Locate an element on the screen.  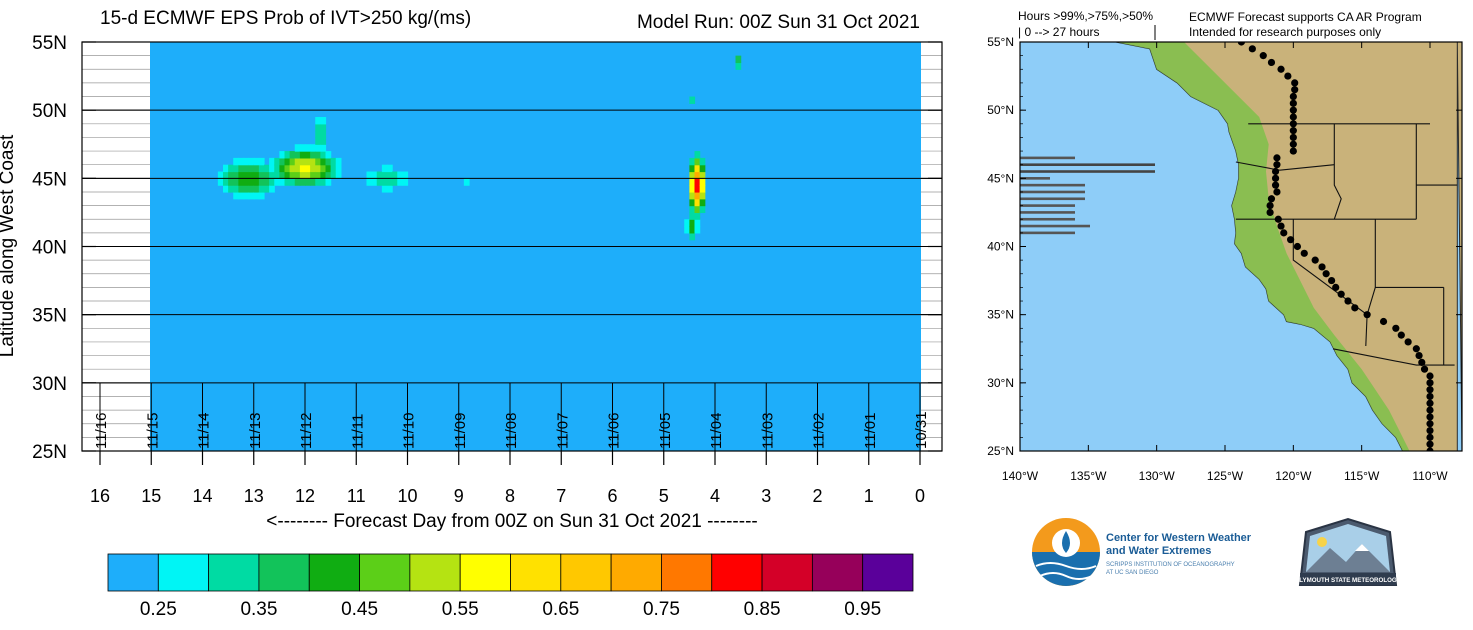
x-tick-label: 13 is located at coordinates (254, 496).